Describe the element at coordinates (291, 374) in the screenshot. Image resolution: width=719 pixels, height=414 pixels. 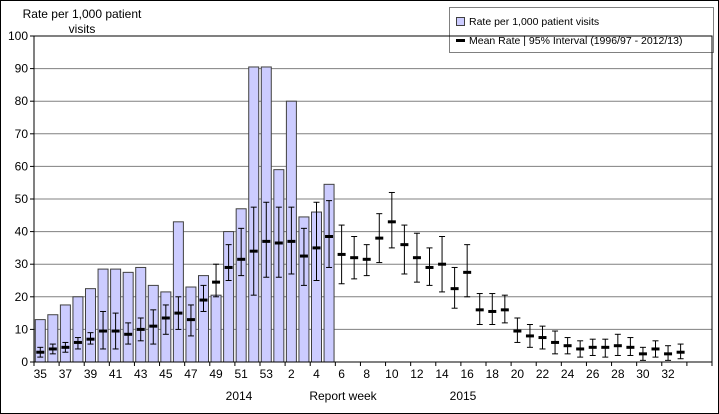
I see `x-tick-label: 2` at that location.